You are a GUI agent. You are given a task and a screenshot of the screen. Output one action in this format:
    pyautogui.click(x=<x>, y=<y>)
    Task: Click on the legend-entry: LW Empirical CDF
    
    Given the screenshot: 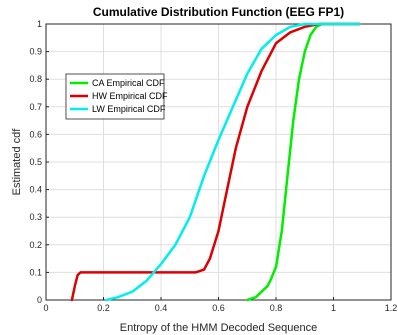 What is the action you would take?
    pyautogui.click(x=129, y=109)
    